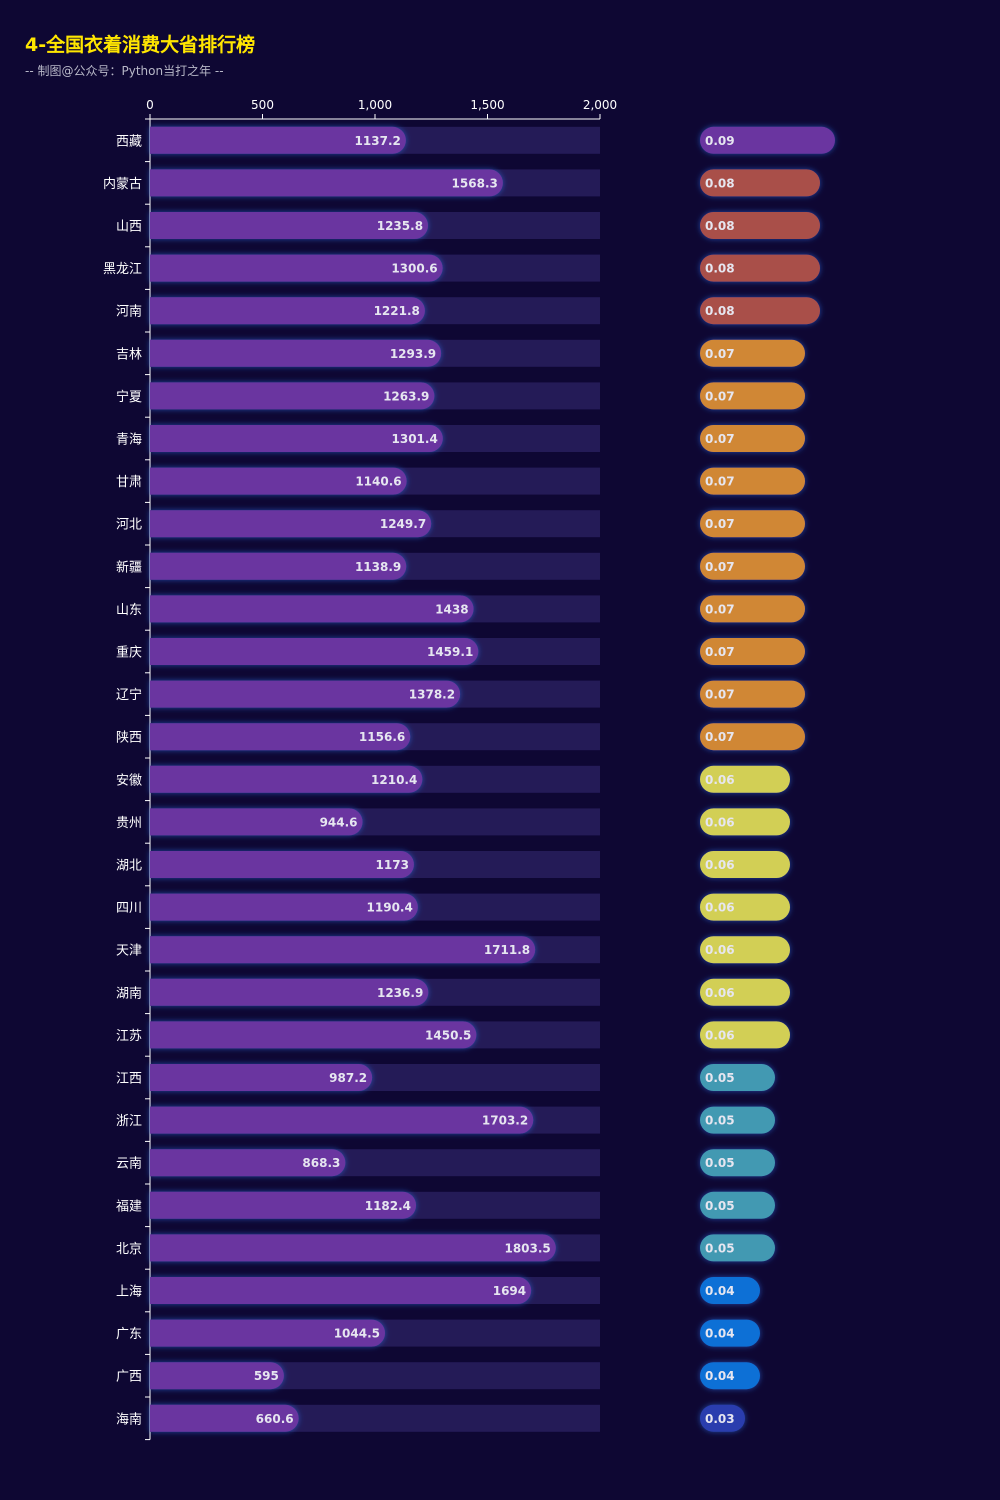 The image size is (1000, 1500). What do you see at coordinates (394, 780) in the screenshot?
I see `value-label: 1210.4` at bounding box center [394, 780].